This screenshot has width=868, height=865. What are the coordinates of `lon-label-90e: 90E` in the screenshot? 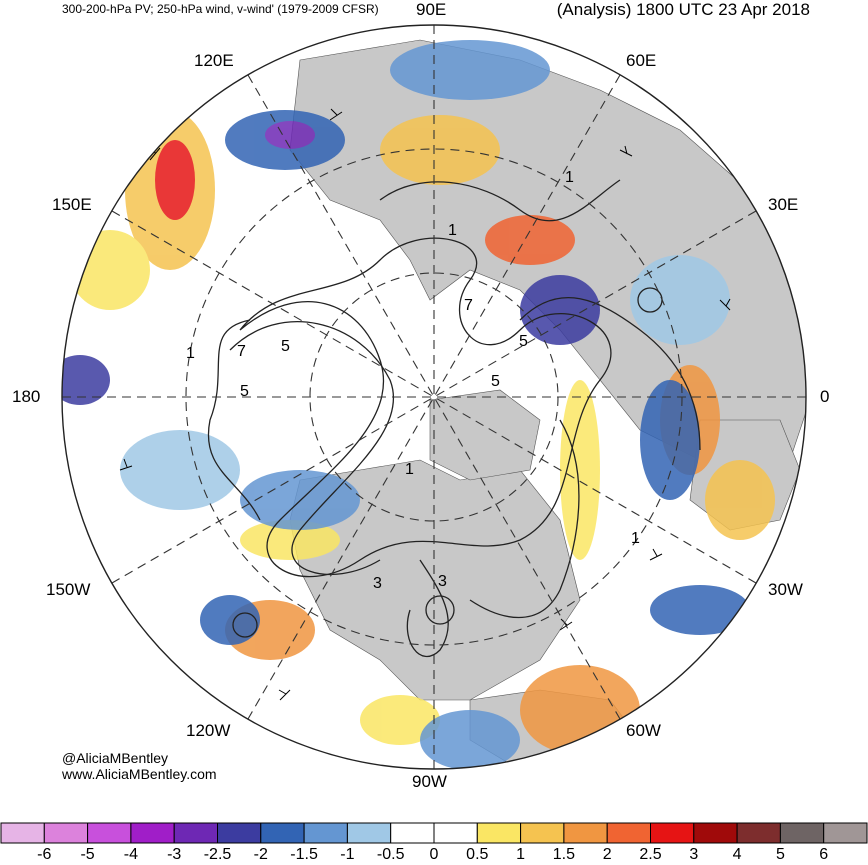 It's located at (431, 9).